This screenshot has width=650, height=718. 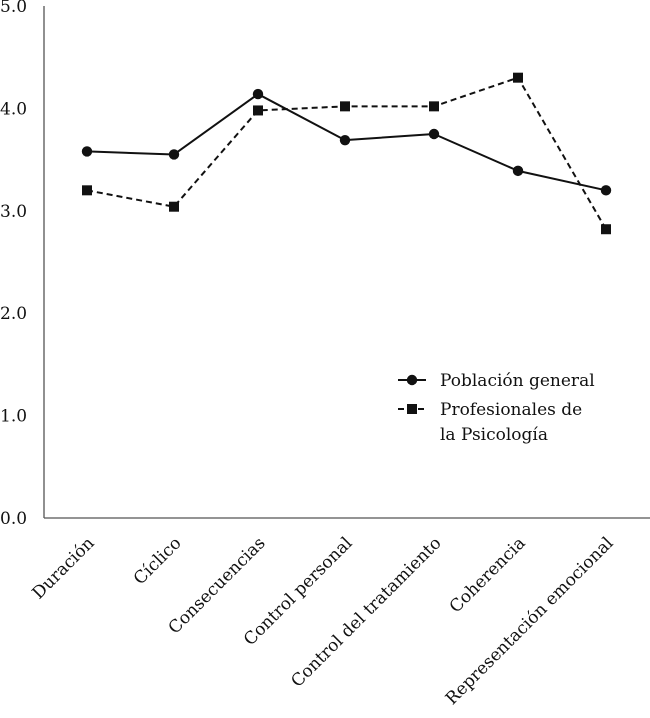 What do you see at coordinates (366, 612) in the screenshot?
I see `x-tick-label: Control del tratamiento` at bounding box center [366, 612].